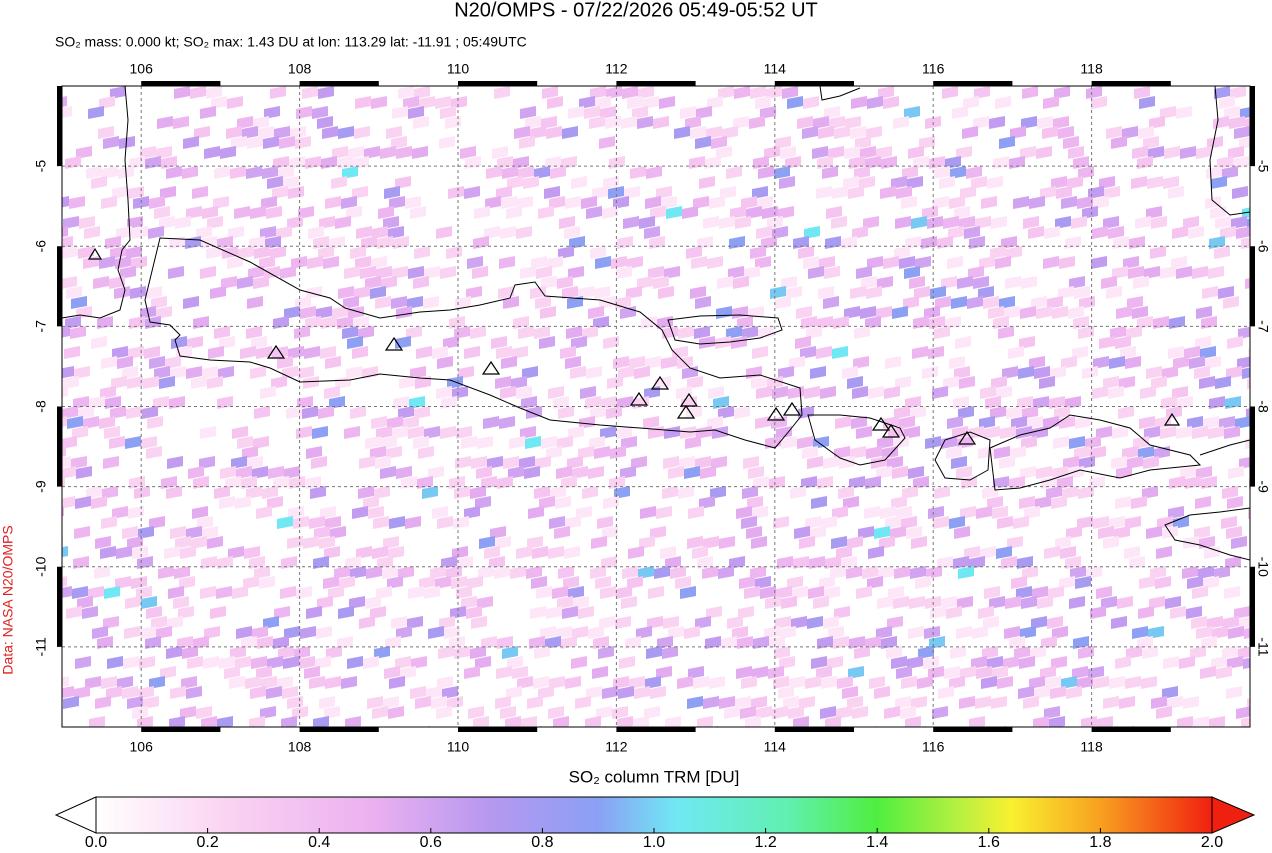 Image resolution: width=1272 pixels, height=853 pixels. What do you see at coordinates (933, 69) in the screenshot?
I see `x-tick-label: 116` at bounding box center [933, 69].